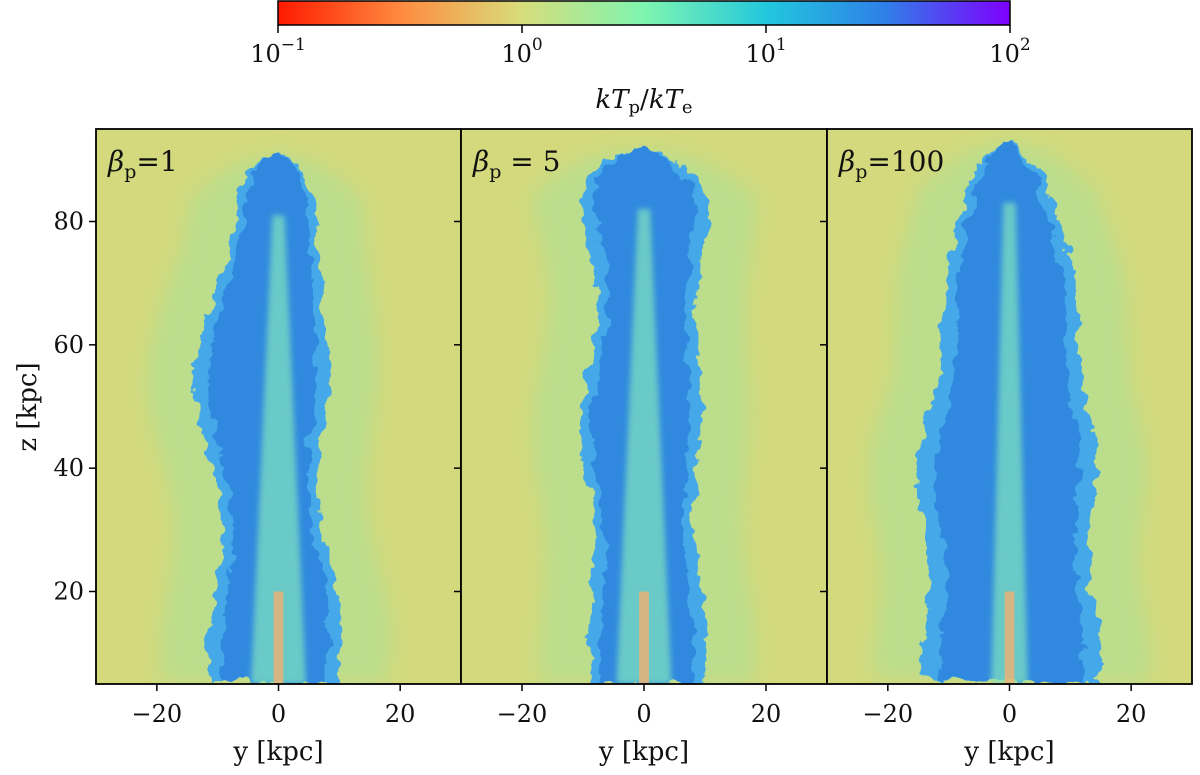  I want to click on colorbar-label: kTp/kTe, so click(643, 101).